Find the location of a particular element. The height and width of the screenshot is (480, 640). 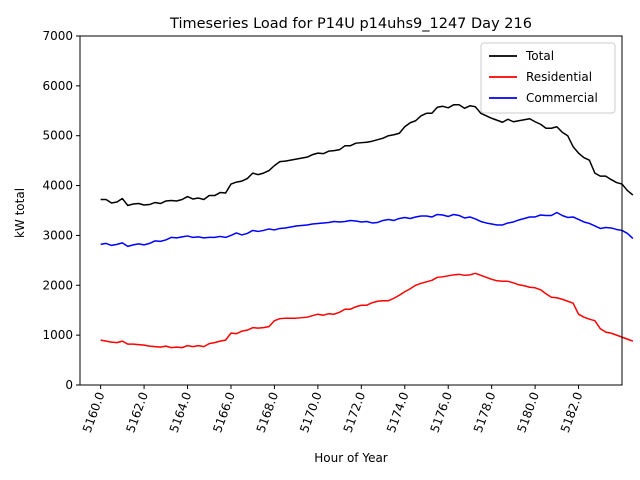

legend-label: Total is located at coordinates (539, 56).